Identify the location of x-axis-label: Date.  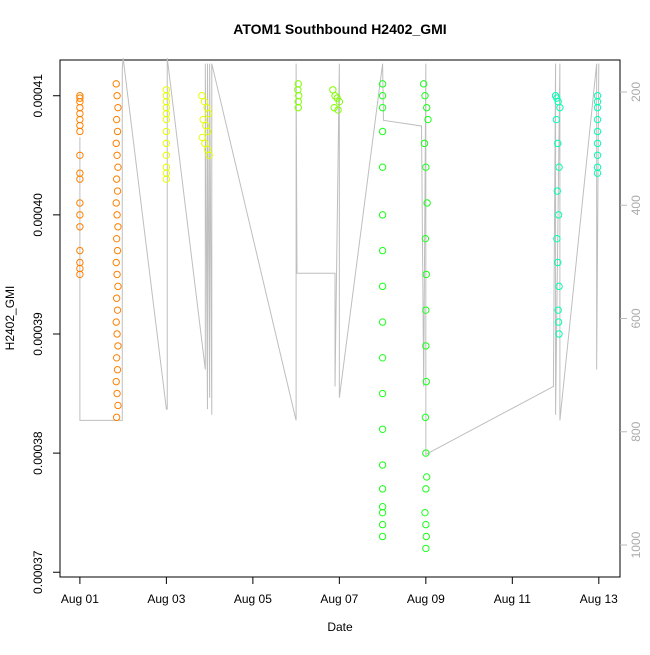
(340, 627).